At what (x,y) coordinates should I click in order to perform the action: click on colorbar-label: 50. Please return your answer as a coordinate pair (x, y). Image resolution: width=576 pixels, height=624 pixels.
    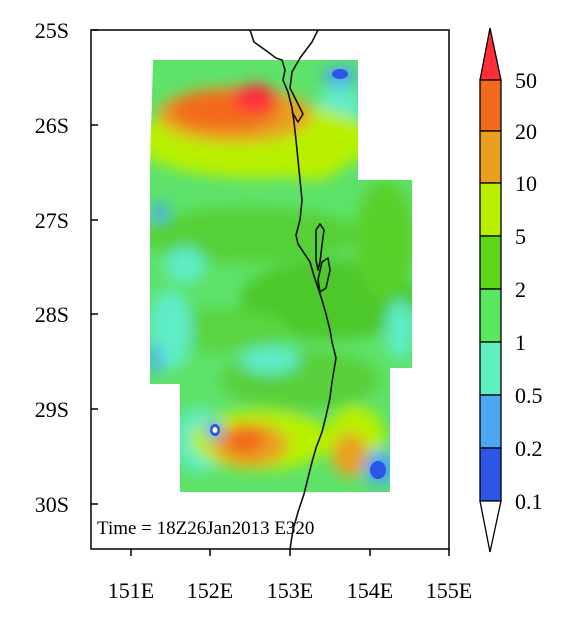
    Looking at the image, I should click on (526, 80).